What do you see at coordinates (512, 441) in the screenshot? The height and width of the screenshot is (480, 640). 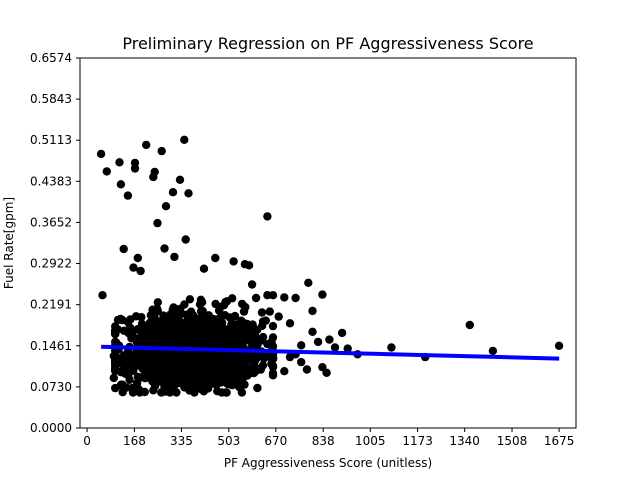 I see `x-tick-label: 1508` at bounding box center [512, 441].